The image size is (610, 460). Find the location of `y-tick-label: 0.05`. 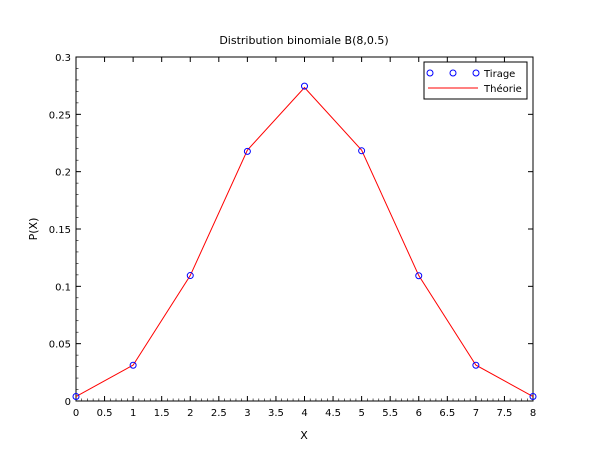

y-tick-label: 0.05 is located at coordinates (60, 345).